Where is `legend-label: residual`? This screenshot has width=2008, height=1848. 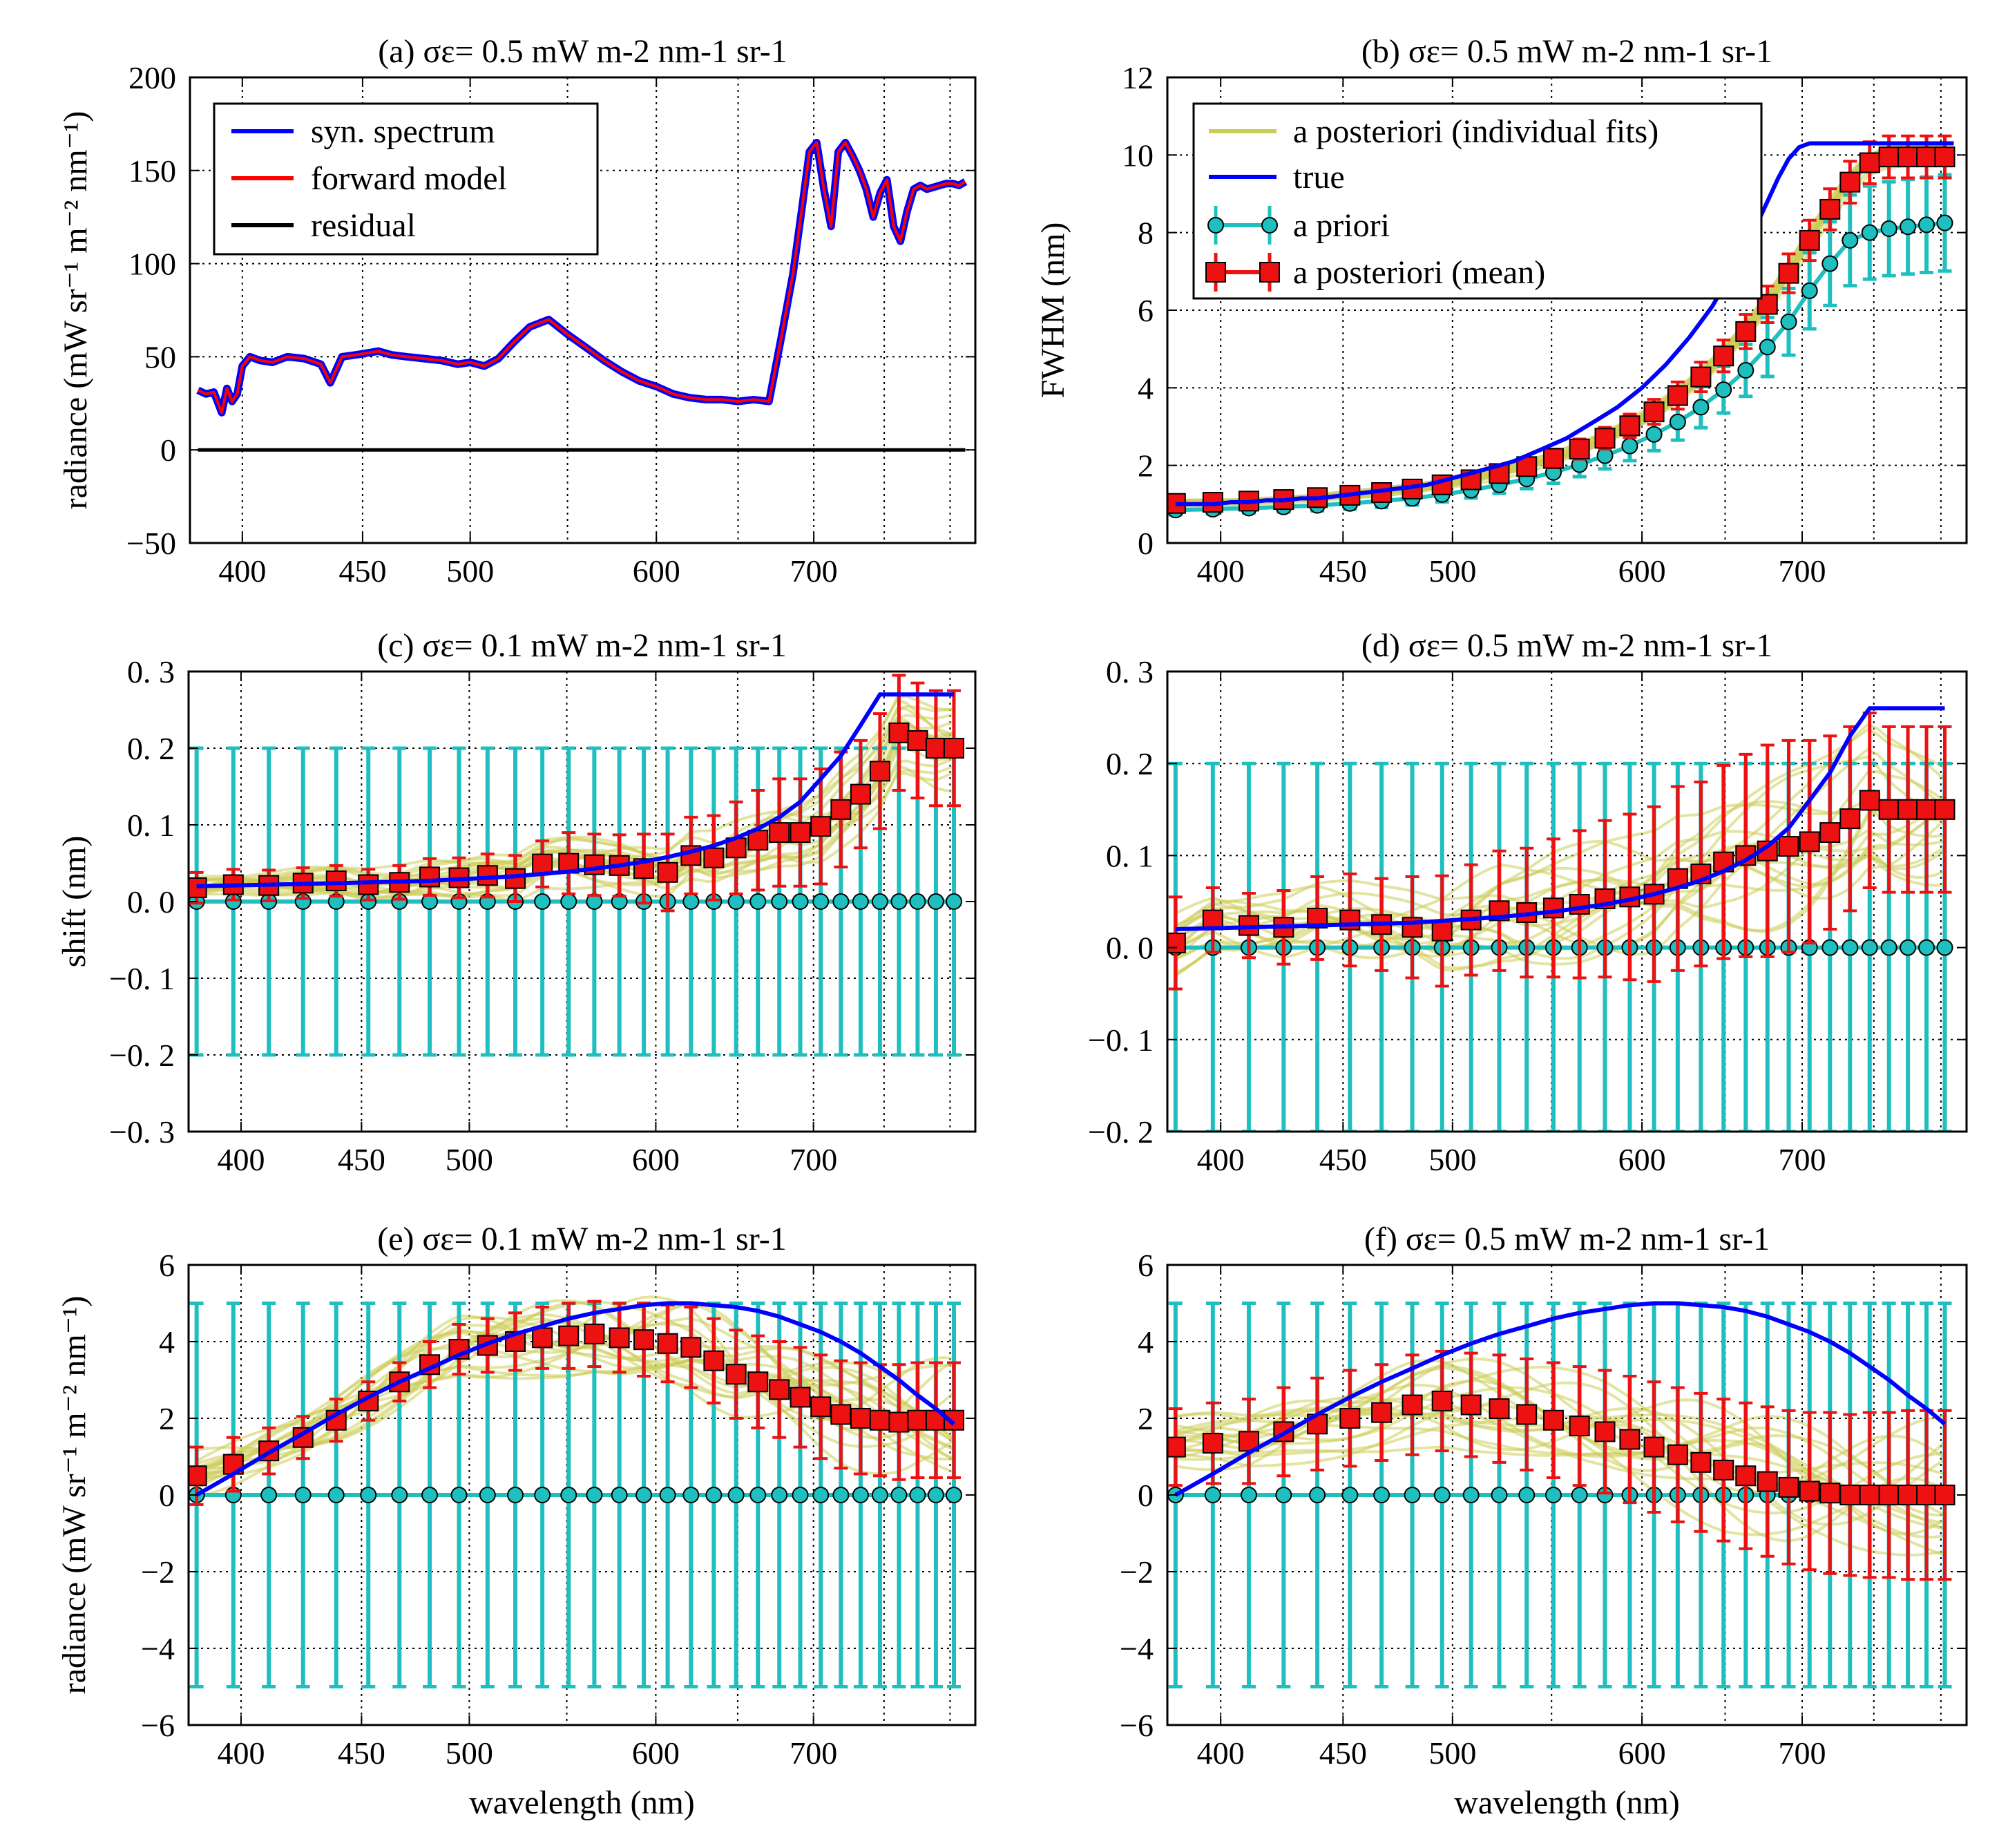
legend-label: residual is located at coordinates (363, 225).